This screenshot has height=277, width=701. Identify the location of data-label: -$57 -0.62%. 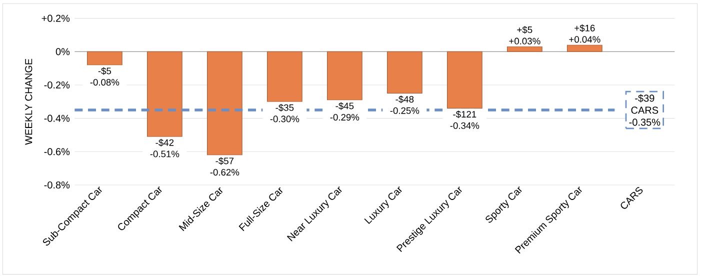
(225, 166).